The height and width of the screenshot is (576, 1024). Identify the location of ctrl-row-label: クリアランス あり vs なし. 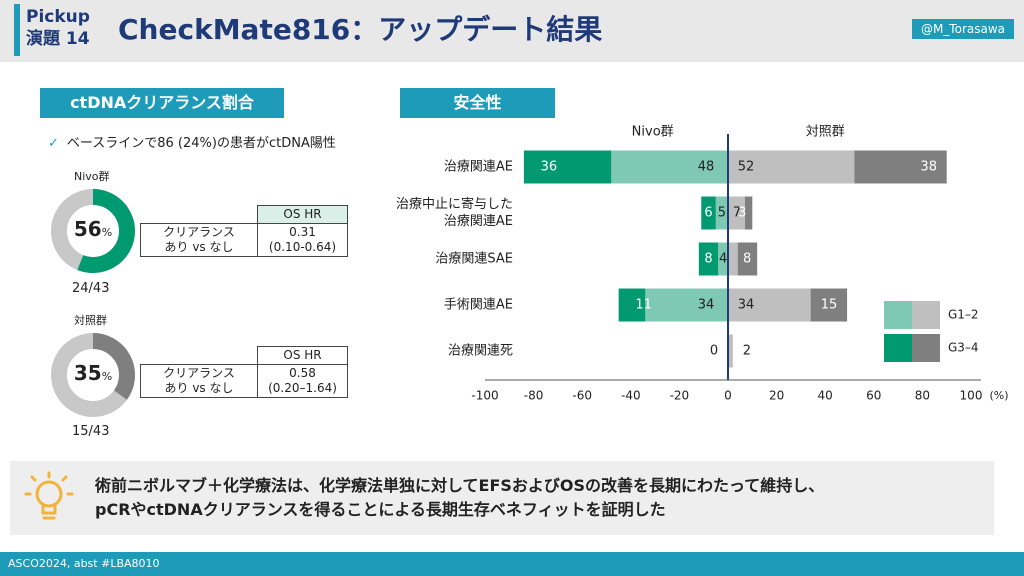
(199, 381).